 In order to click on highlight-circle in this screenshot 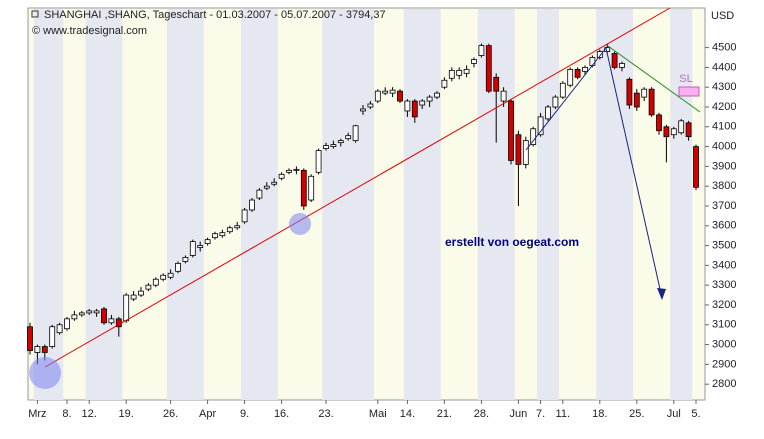, I will do `click(45, 373)`.